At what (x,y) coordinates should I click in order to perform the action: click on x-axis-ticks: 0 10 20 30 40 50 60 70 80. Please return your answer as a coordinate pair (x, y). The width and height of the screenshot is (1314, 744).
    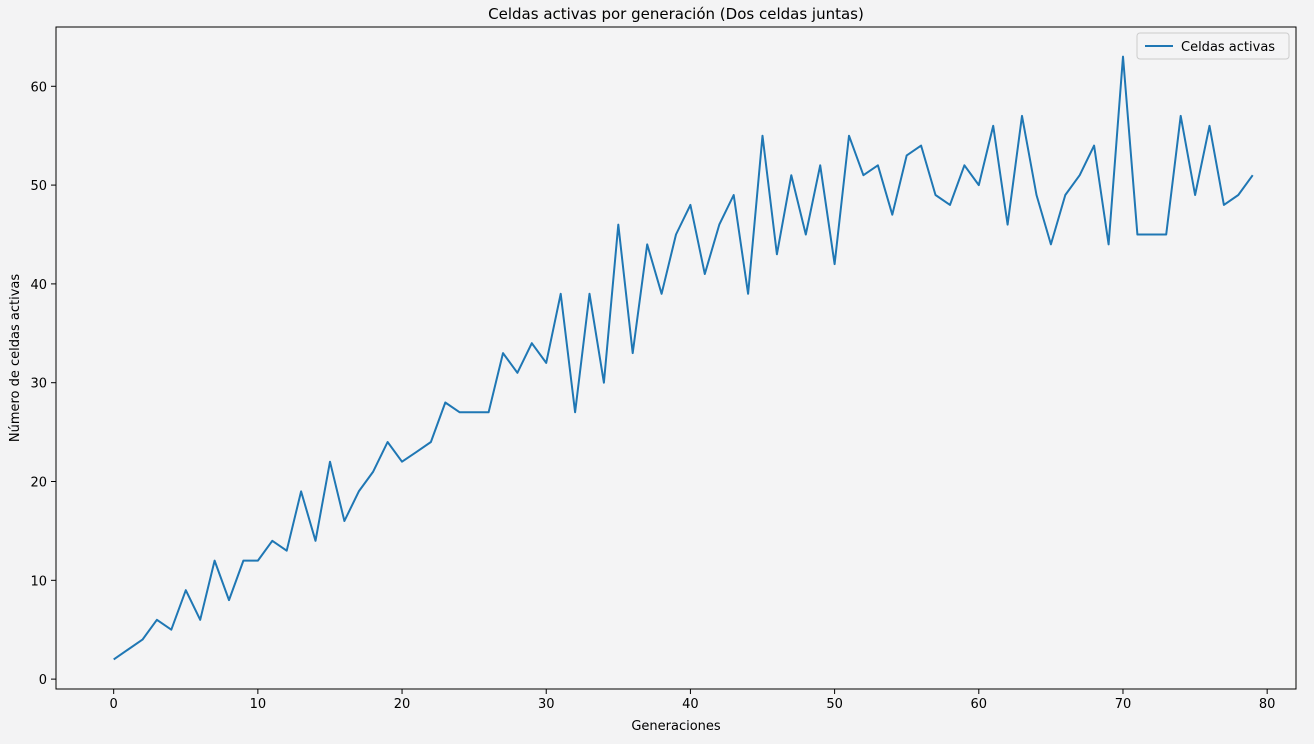
    Looking at the image, I should click on (693, 700).